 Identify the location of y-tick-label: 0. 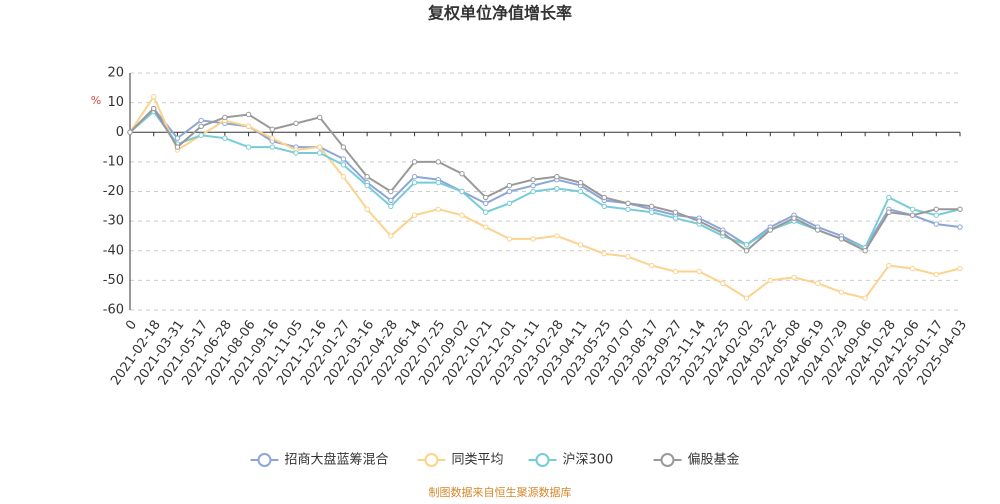
(120, 132).